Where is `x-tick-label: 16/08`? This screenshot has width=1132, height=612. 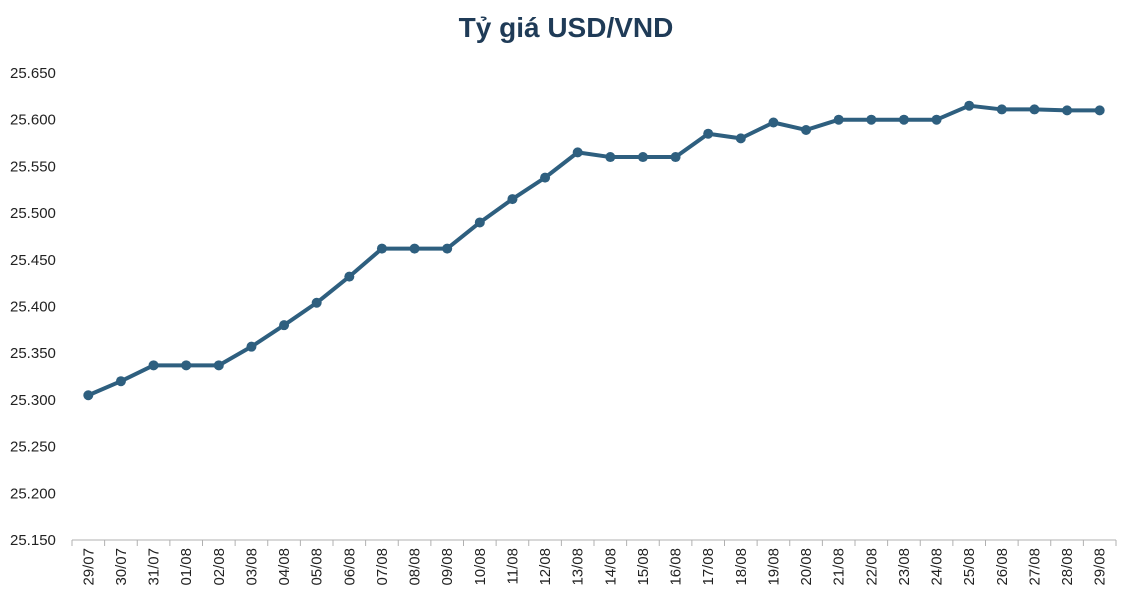 x-tick-label: 16/08 is located at coordinates (676, 567).